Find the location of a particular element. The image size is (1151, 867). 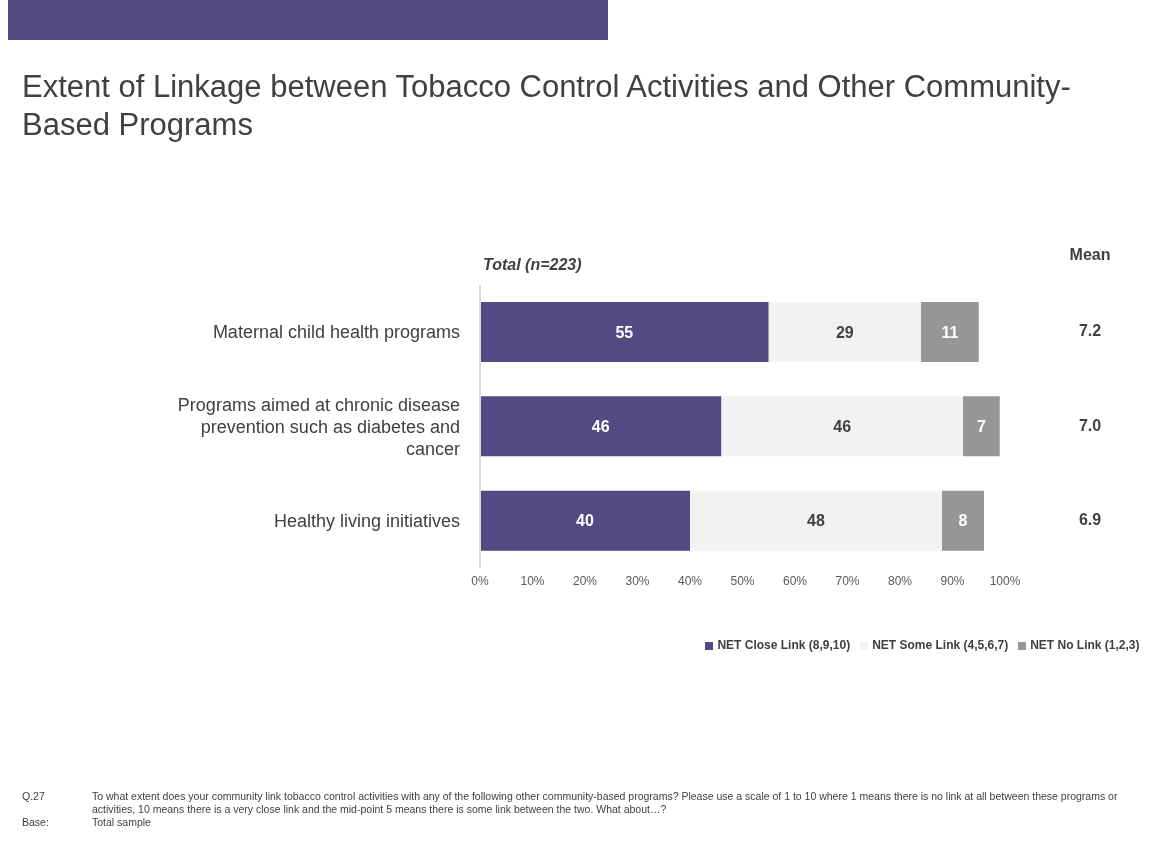

x-tick-label: 90% is located at coordinates (952, 580).